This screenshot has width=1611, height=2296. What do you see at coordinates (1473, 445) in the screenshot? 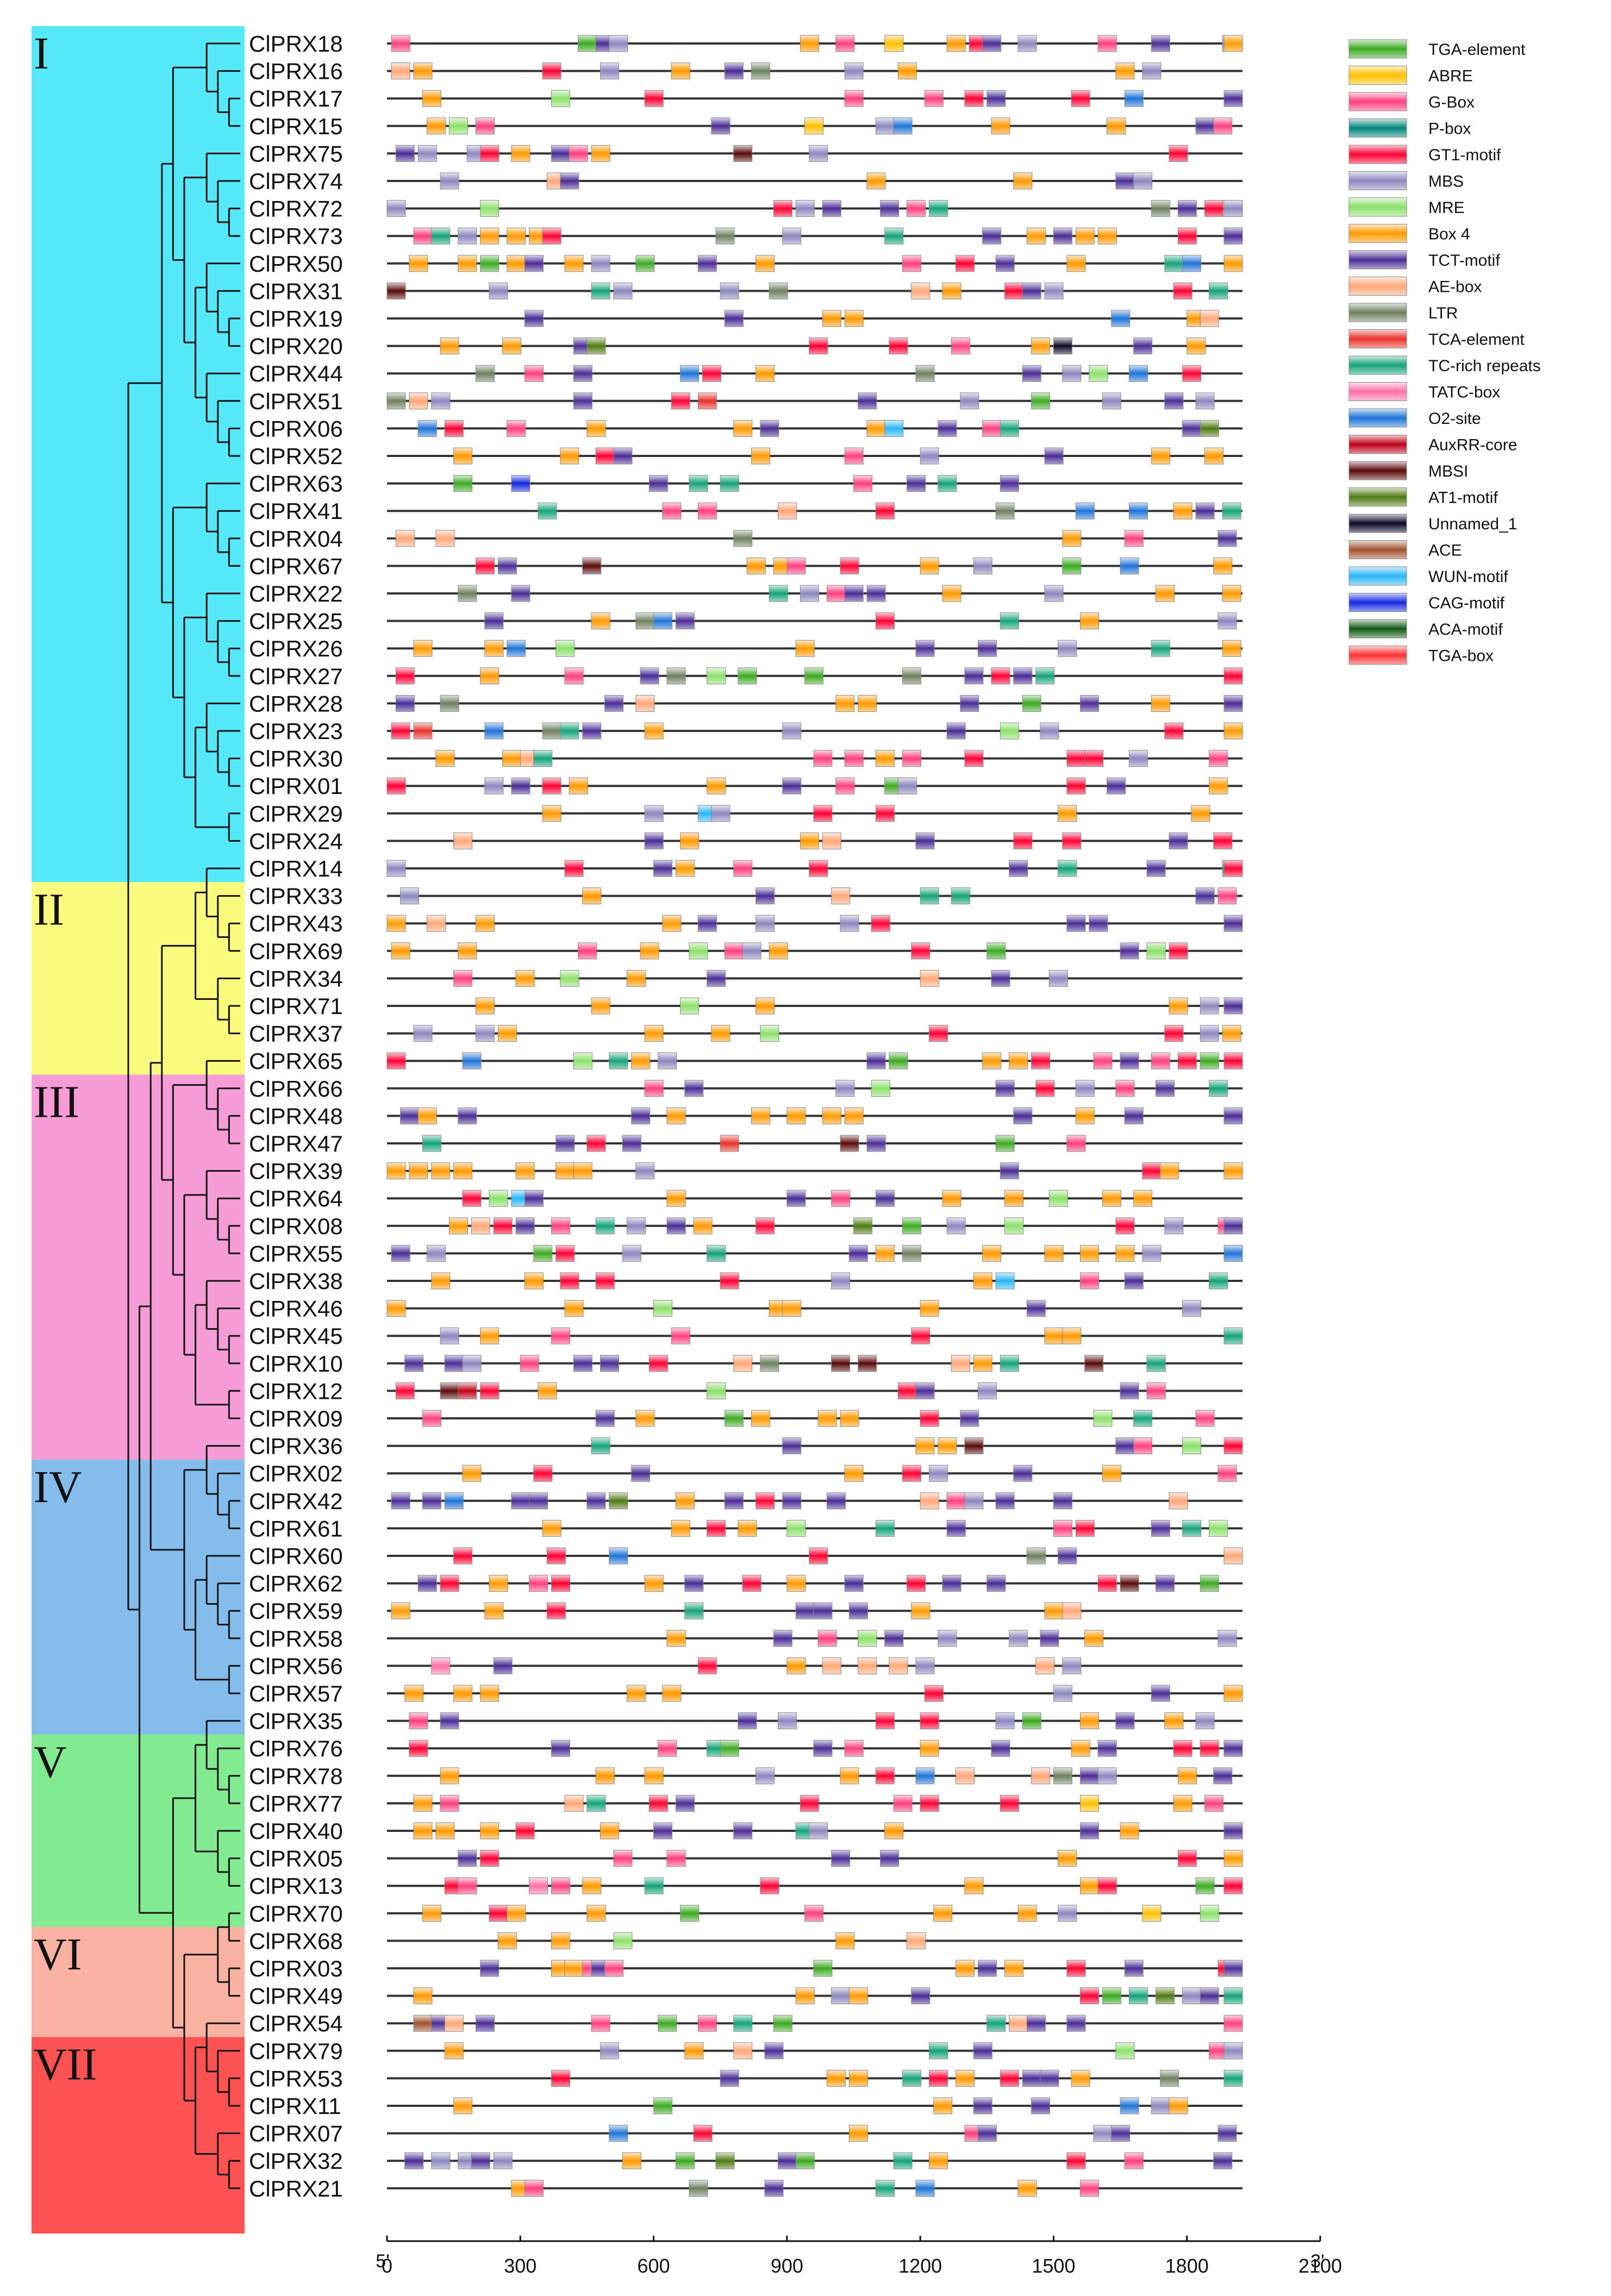
I see `legend-label: AuxRR-core` at bounding box center [1473, 445].